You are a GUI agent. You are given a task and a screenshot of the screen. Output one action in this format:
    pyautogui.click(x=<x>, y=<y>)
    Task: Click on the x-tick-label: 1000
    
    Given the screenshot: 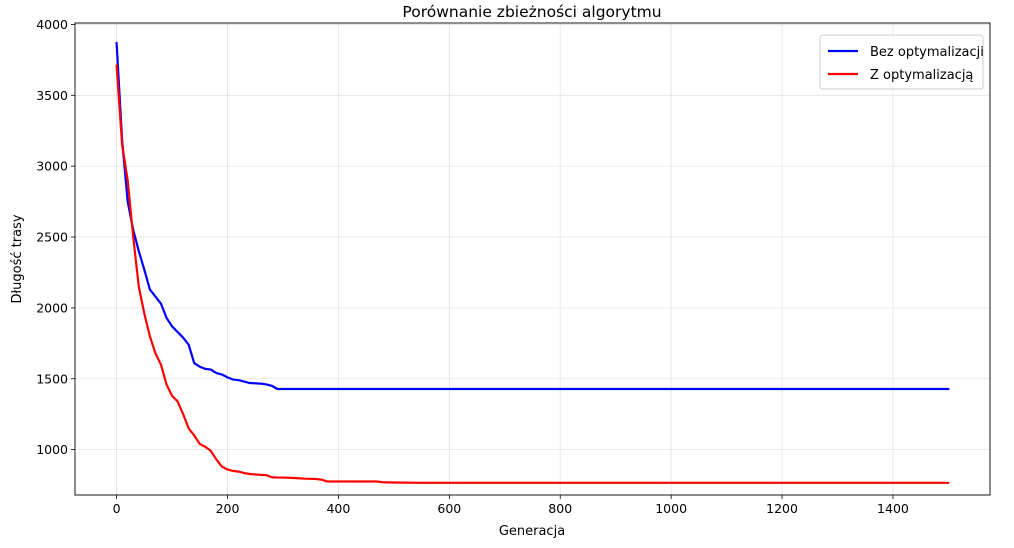 What is the action you would take?
    pyautogui.click(x=671, y=508)
    